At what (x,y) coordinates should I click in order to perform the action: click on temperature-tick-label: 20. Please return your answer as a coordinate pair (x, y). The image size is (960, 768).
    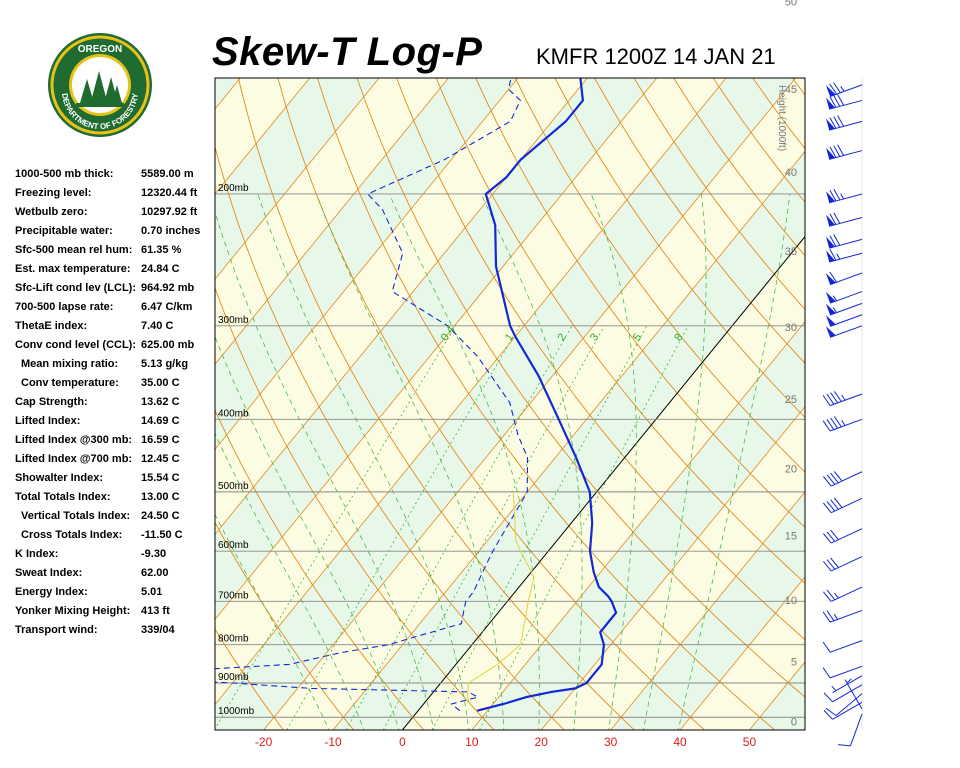
    Looking at the image, I should click on (542, 742).